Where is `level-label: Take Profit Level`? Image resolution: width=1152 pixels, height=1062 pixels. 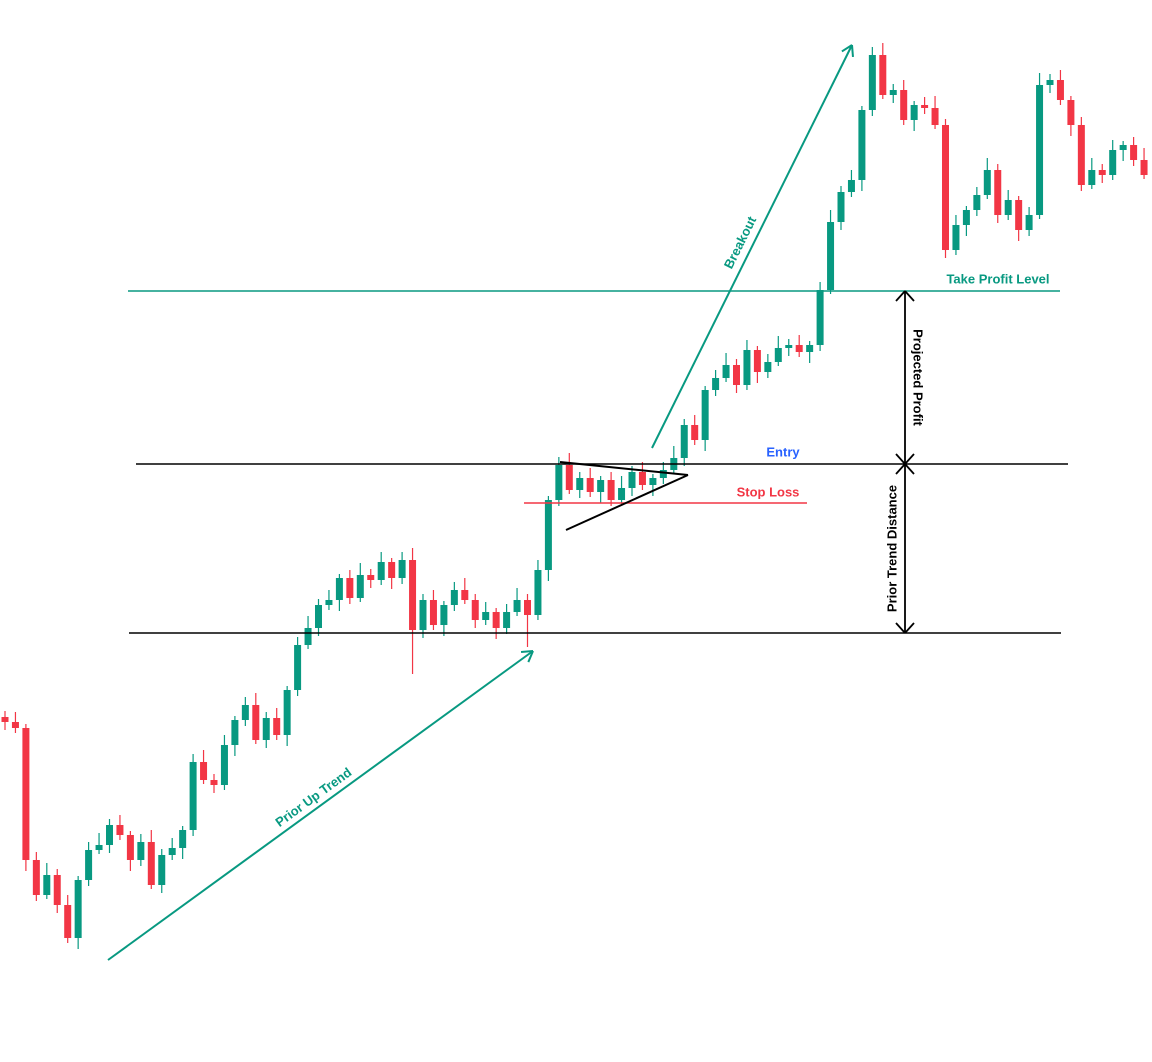 level-label: Take Profit Level is located at coordinates (997, 278).